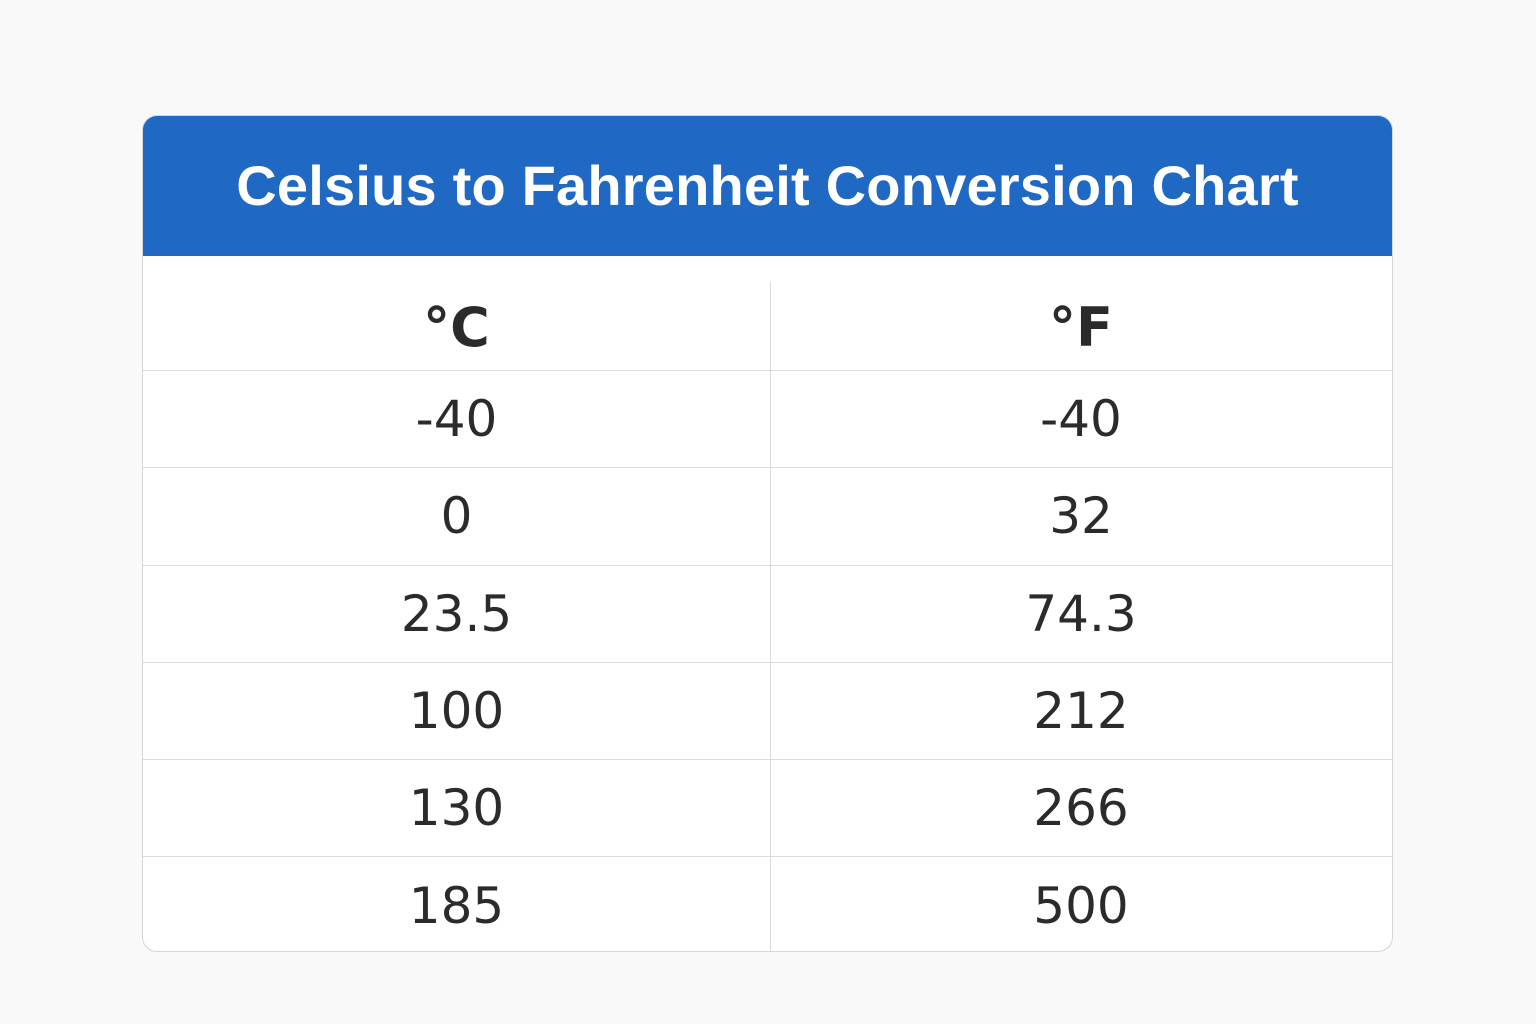 The image size is (1536, 1024). Describe the element at coordinates (767, 807) in the screenshot. I see `table-row: 130 266` at that location.